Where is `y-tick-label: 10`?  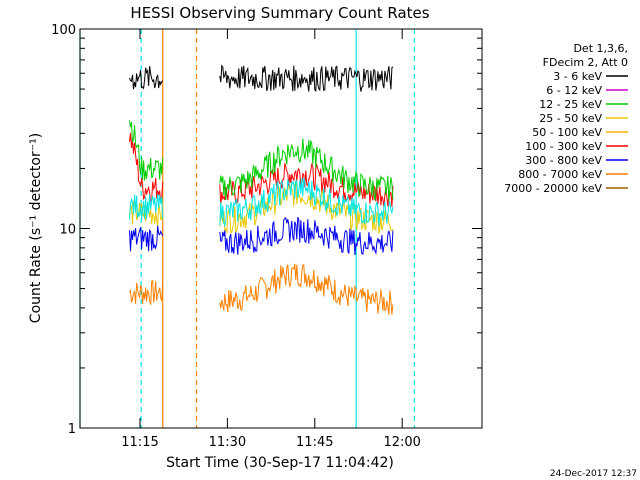
y-tick-label: 10 is located at coordinates (67, 230).